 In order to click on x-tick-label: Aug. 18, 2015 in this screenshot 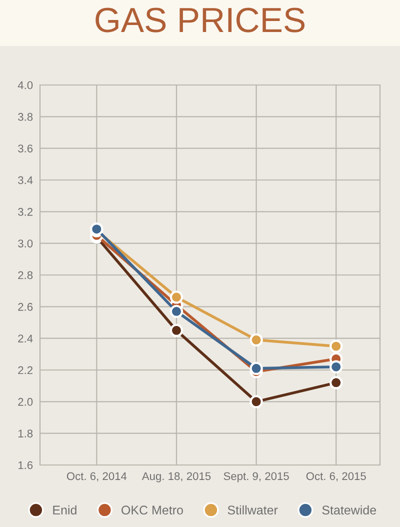, I will do `click(176, 477)`.